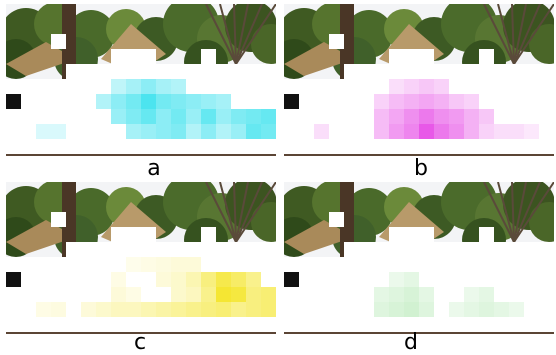  Describe the element at coordinates (140, 342) in the screenshot. I see `panel-c-label: c` at that location.